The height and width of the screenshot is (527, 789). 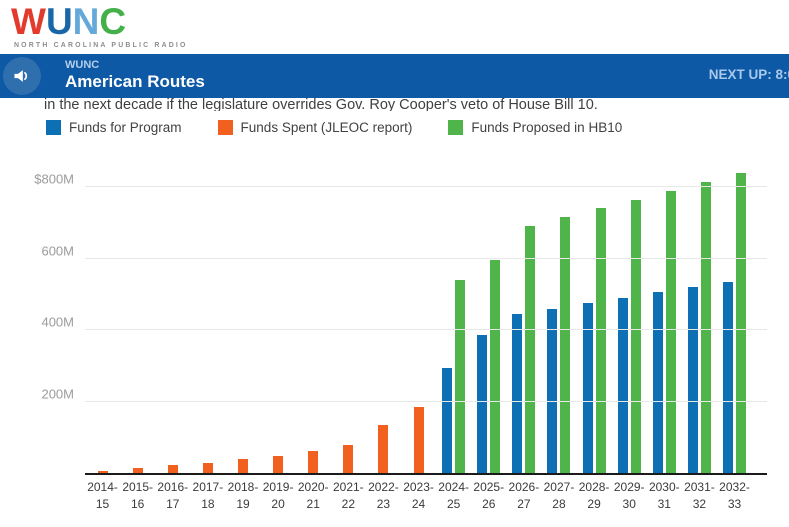 I want to click on x-axis-tick-label: 2018- 19, so click(x=243, y=496).